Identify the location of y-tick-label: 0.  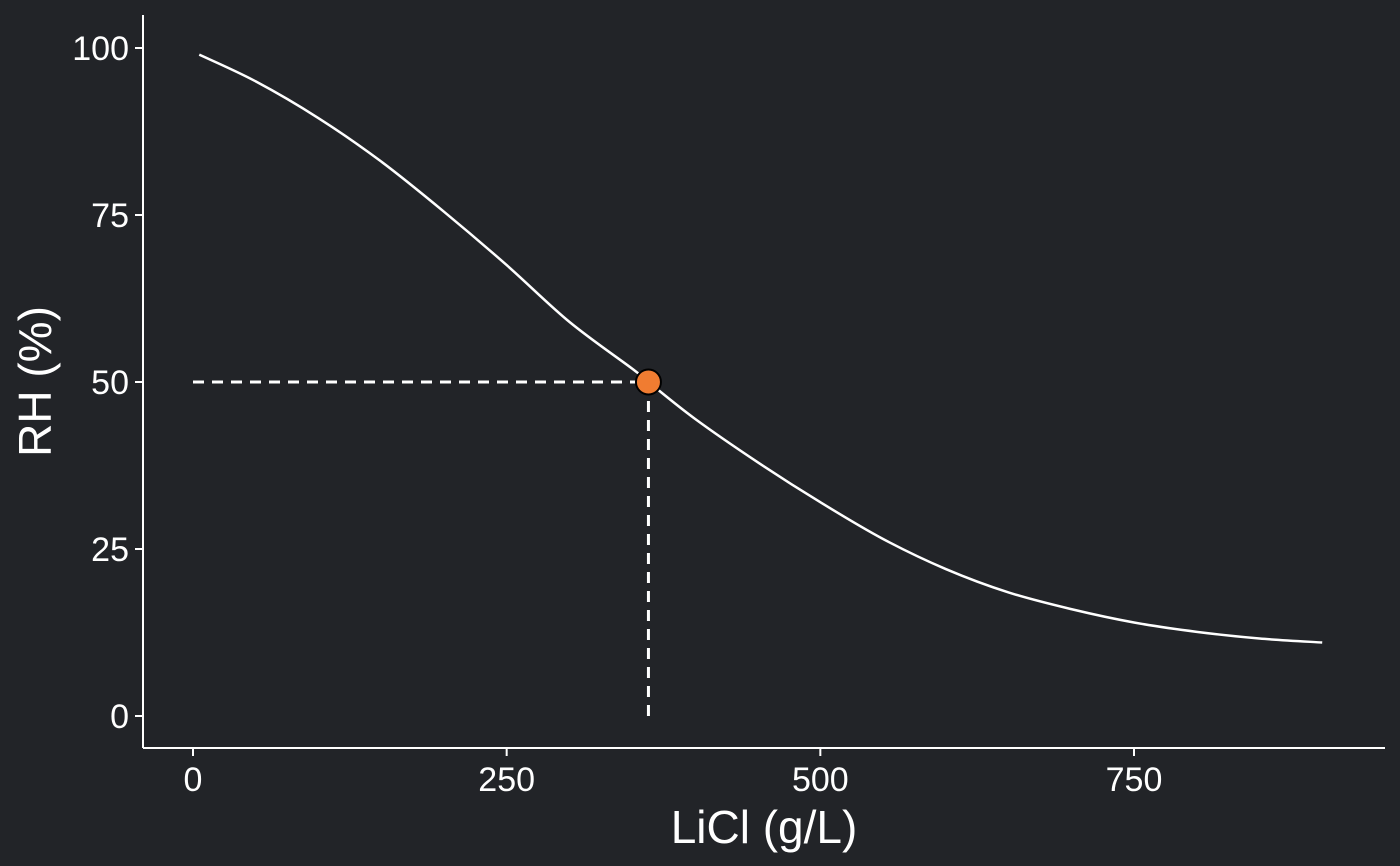
(119, 717).